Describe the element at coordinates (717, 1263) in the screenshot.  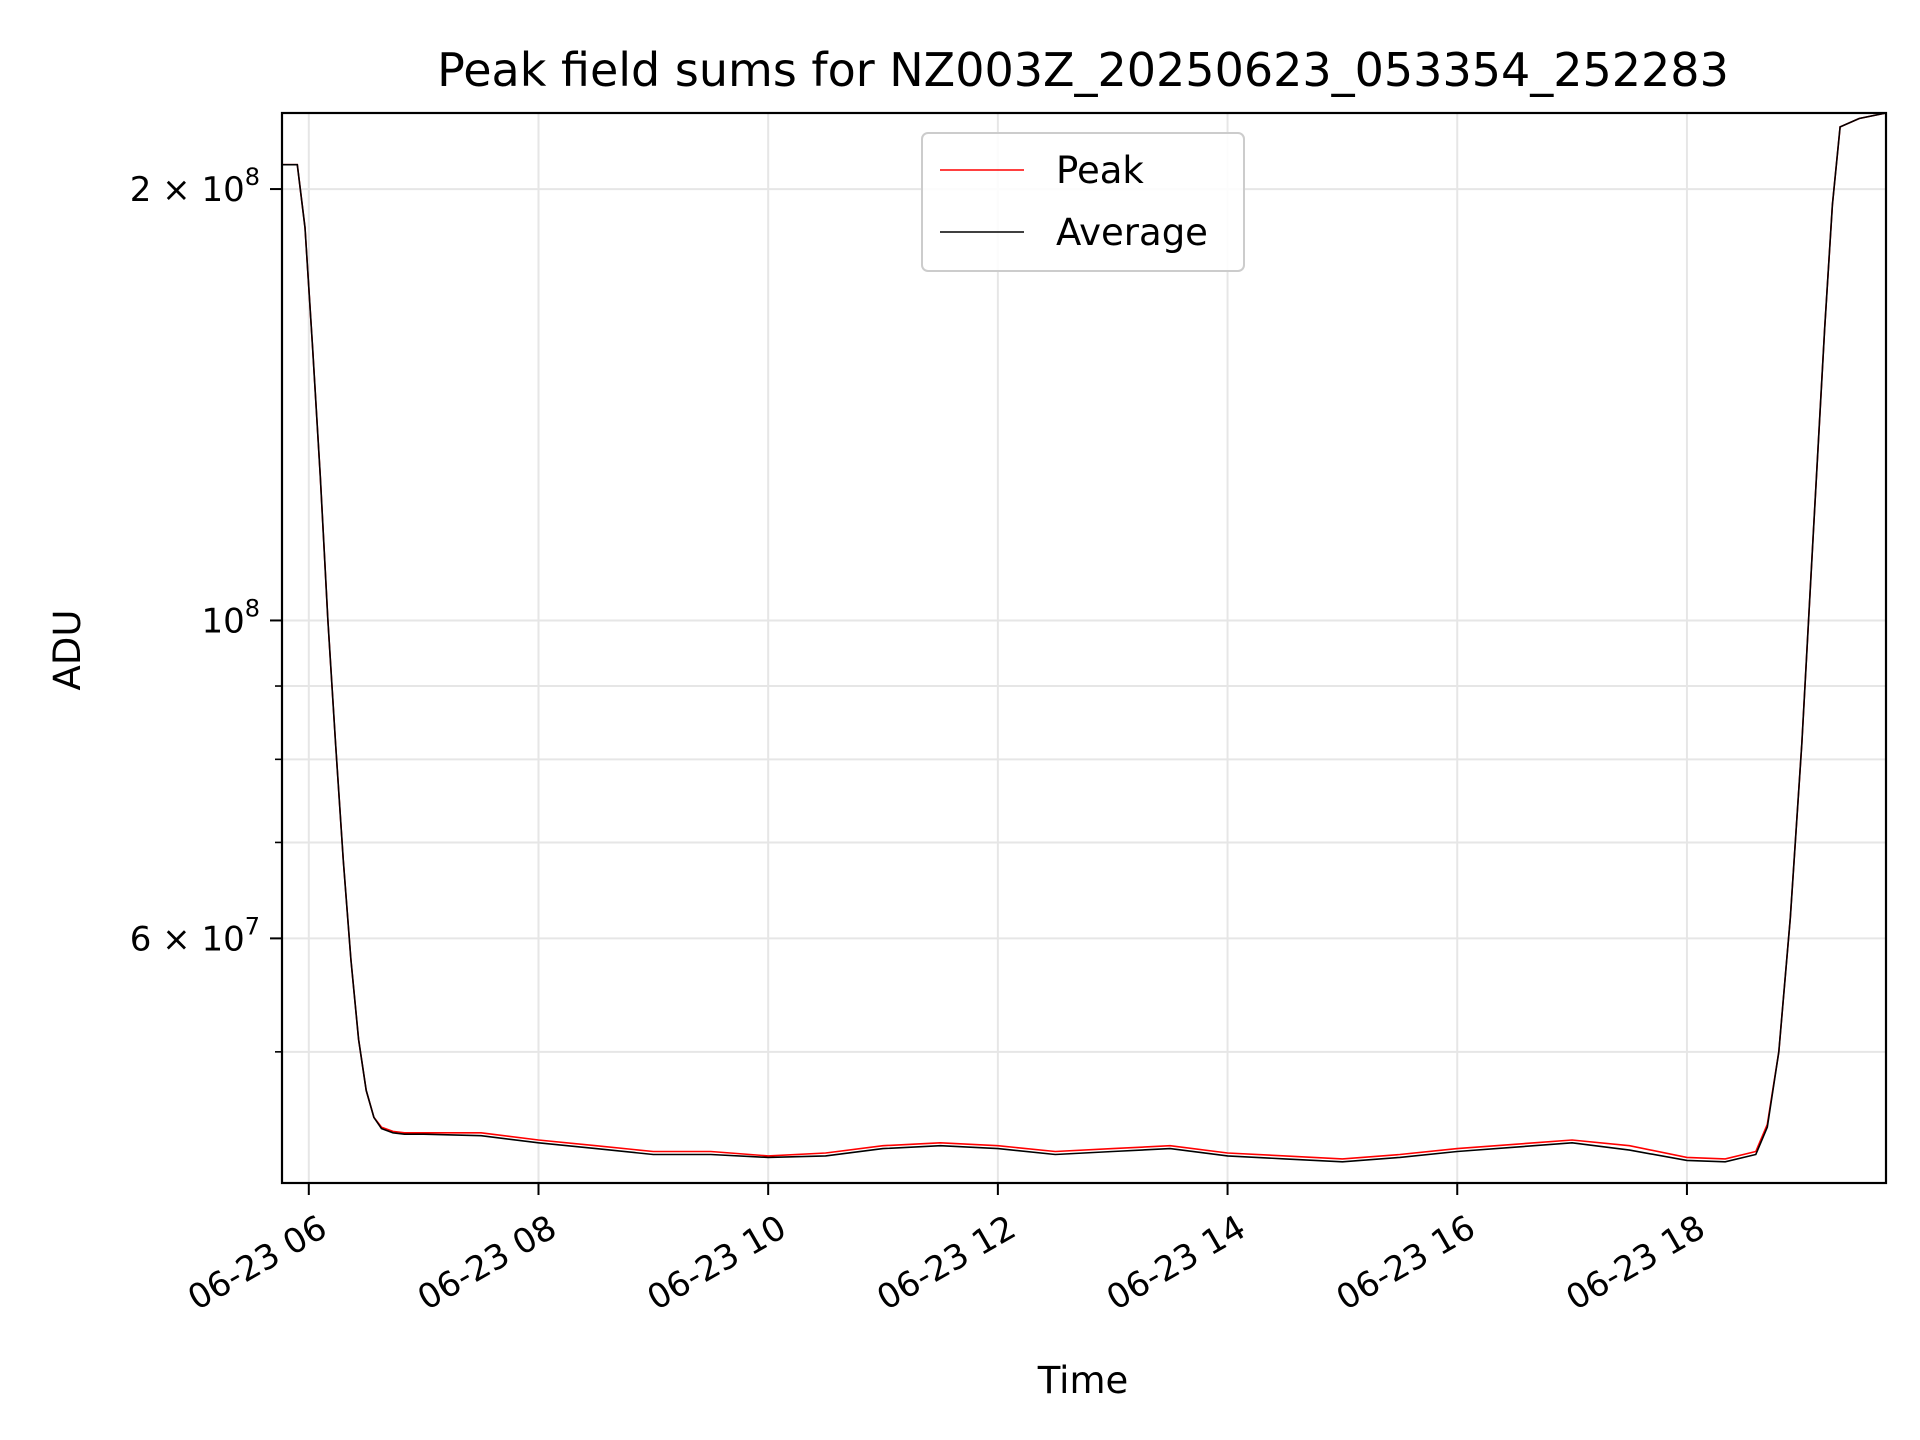
I see `x-tick-label: 06-23 10` at that location.